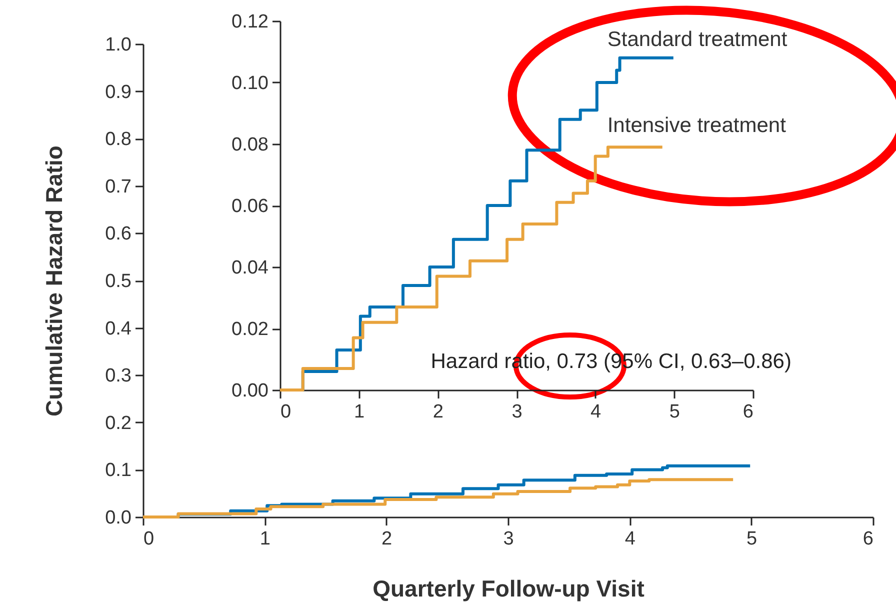 The image size is (896, 615). What do you see at coordinates (250, 22) in the screenshot?
I see `y-tick-label: 0.12` at bounding box center [250, 22].